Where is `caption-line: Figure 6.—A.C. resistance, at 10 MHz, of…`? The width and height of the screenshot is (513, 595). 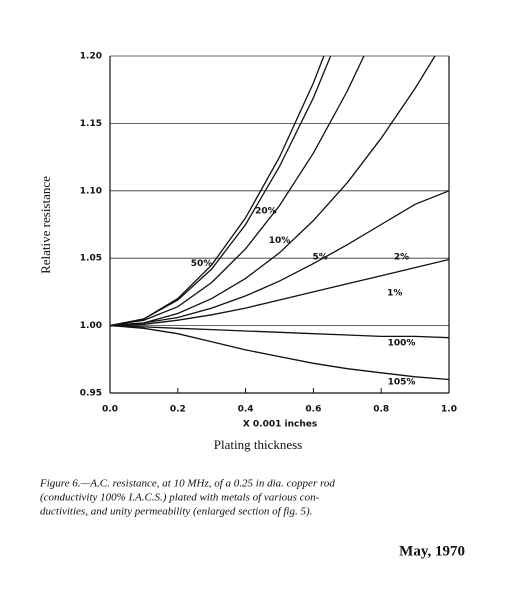 caption-line: Figure 6.—A.C. resistance, at 10 MHz, of… is located at coordinates (187, 484).